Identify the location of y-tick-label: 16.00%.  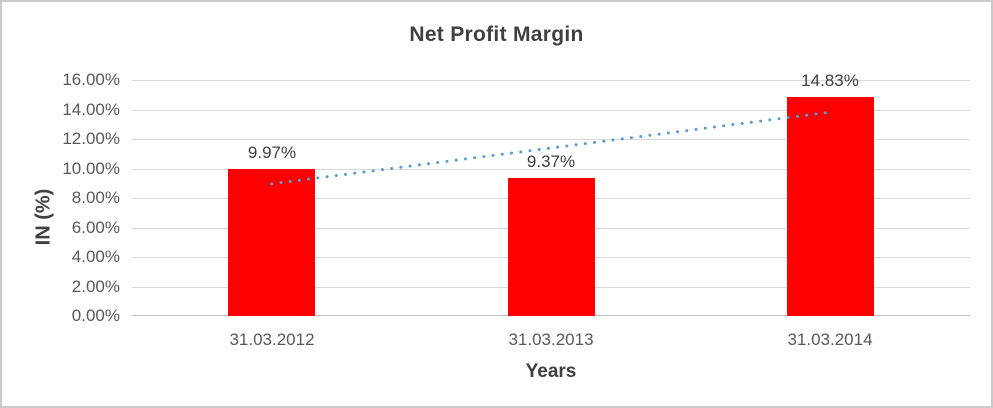
(91, 79).